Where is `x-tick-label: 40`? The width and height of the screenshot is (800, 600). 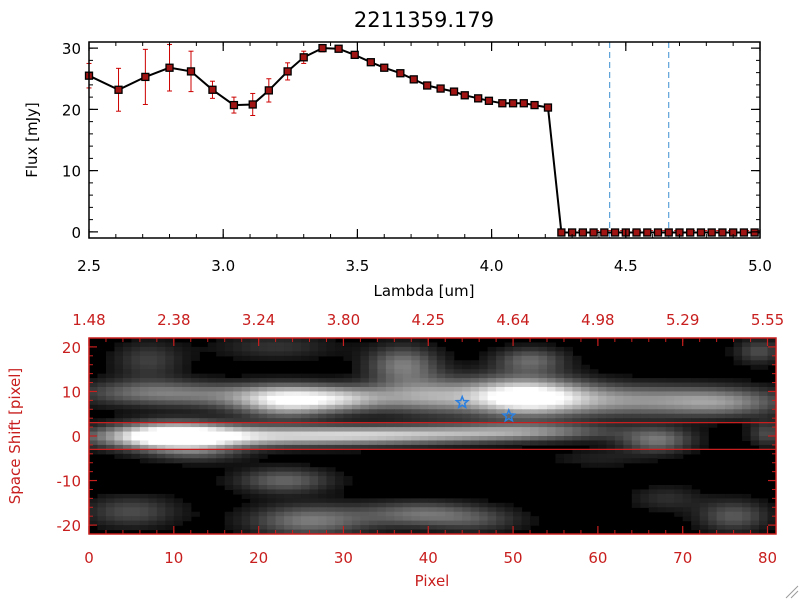
x-tick-label: 40 is located at coordinates (428, 558).